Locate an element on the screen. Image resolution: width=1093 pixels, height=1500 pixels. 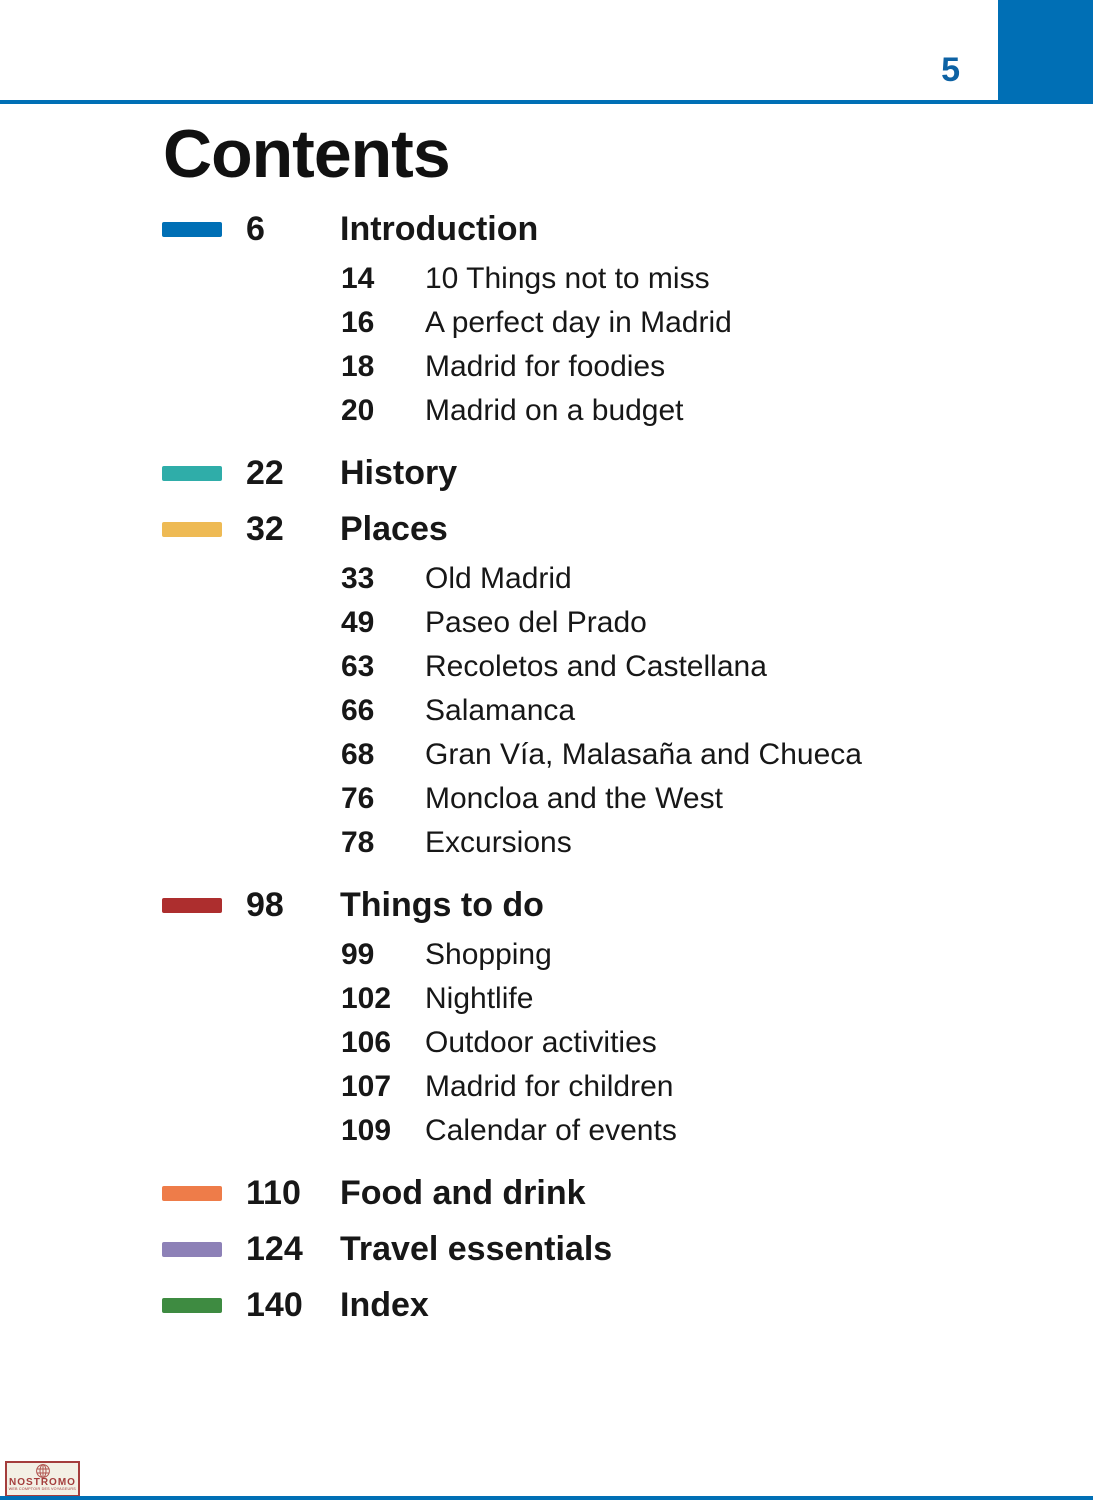
section-page-number: 98 is located at coordinates (265, 904).